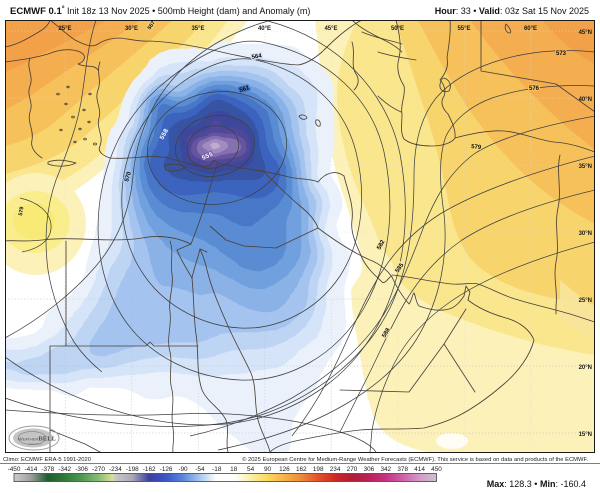 This screenshot has width=600, height=493. What do you see at coordinates (47, 460) in the screenshot?
I see `svg-text: Climo: ECMWF ERA-5 1991-2020` at bounding box center [47, 460].